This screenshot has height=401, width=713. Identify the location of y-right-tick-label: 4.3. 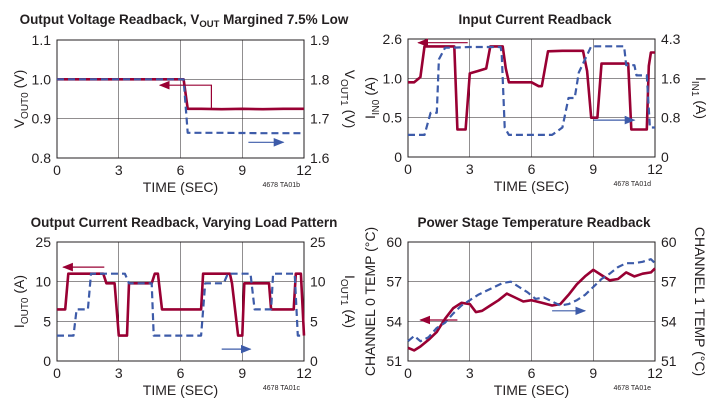
(671, 39).